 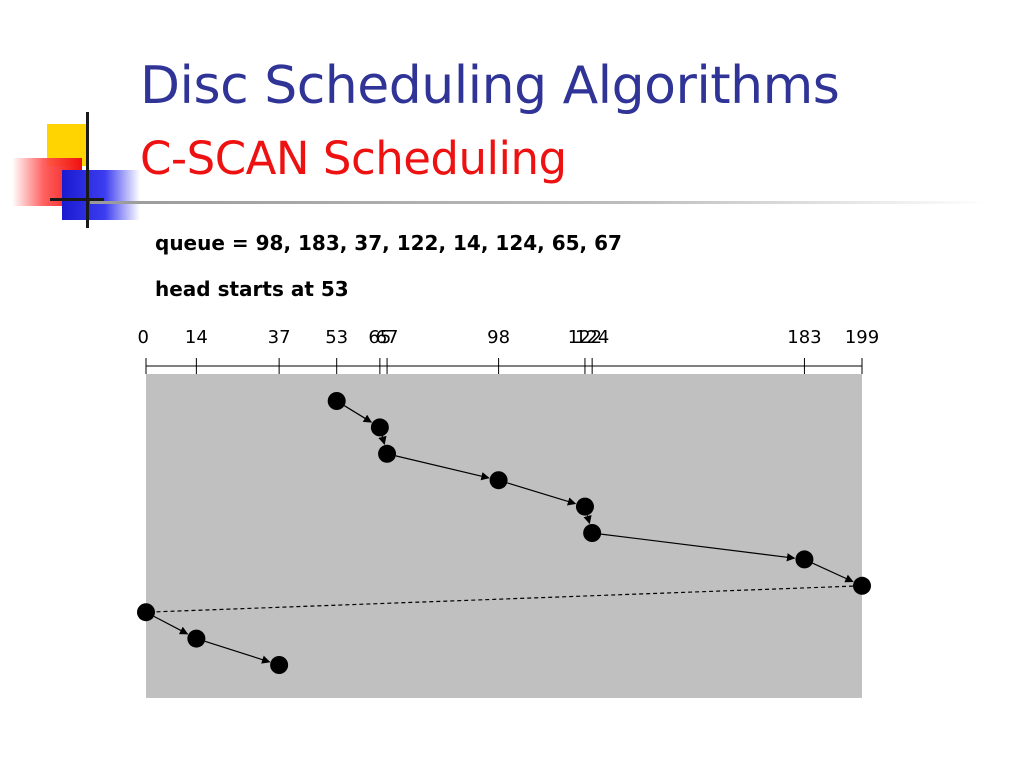 I want to click on tick-label: 124, so click(x=592, y=337).